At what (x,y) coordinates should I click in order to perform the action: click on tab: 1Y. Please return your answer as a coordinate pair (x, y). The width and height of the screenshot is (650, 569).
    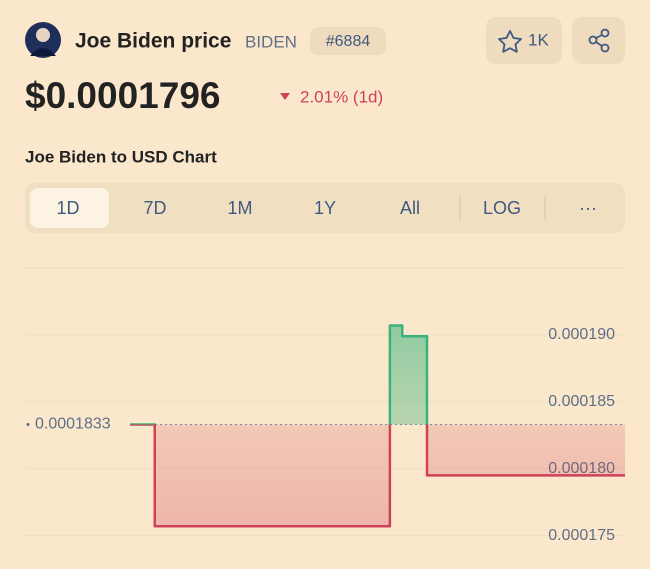
    Looking at the image, I should click on (325, 208).